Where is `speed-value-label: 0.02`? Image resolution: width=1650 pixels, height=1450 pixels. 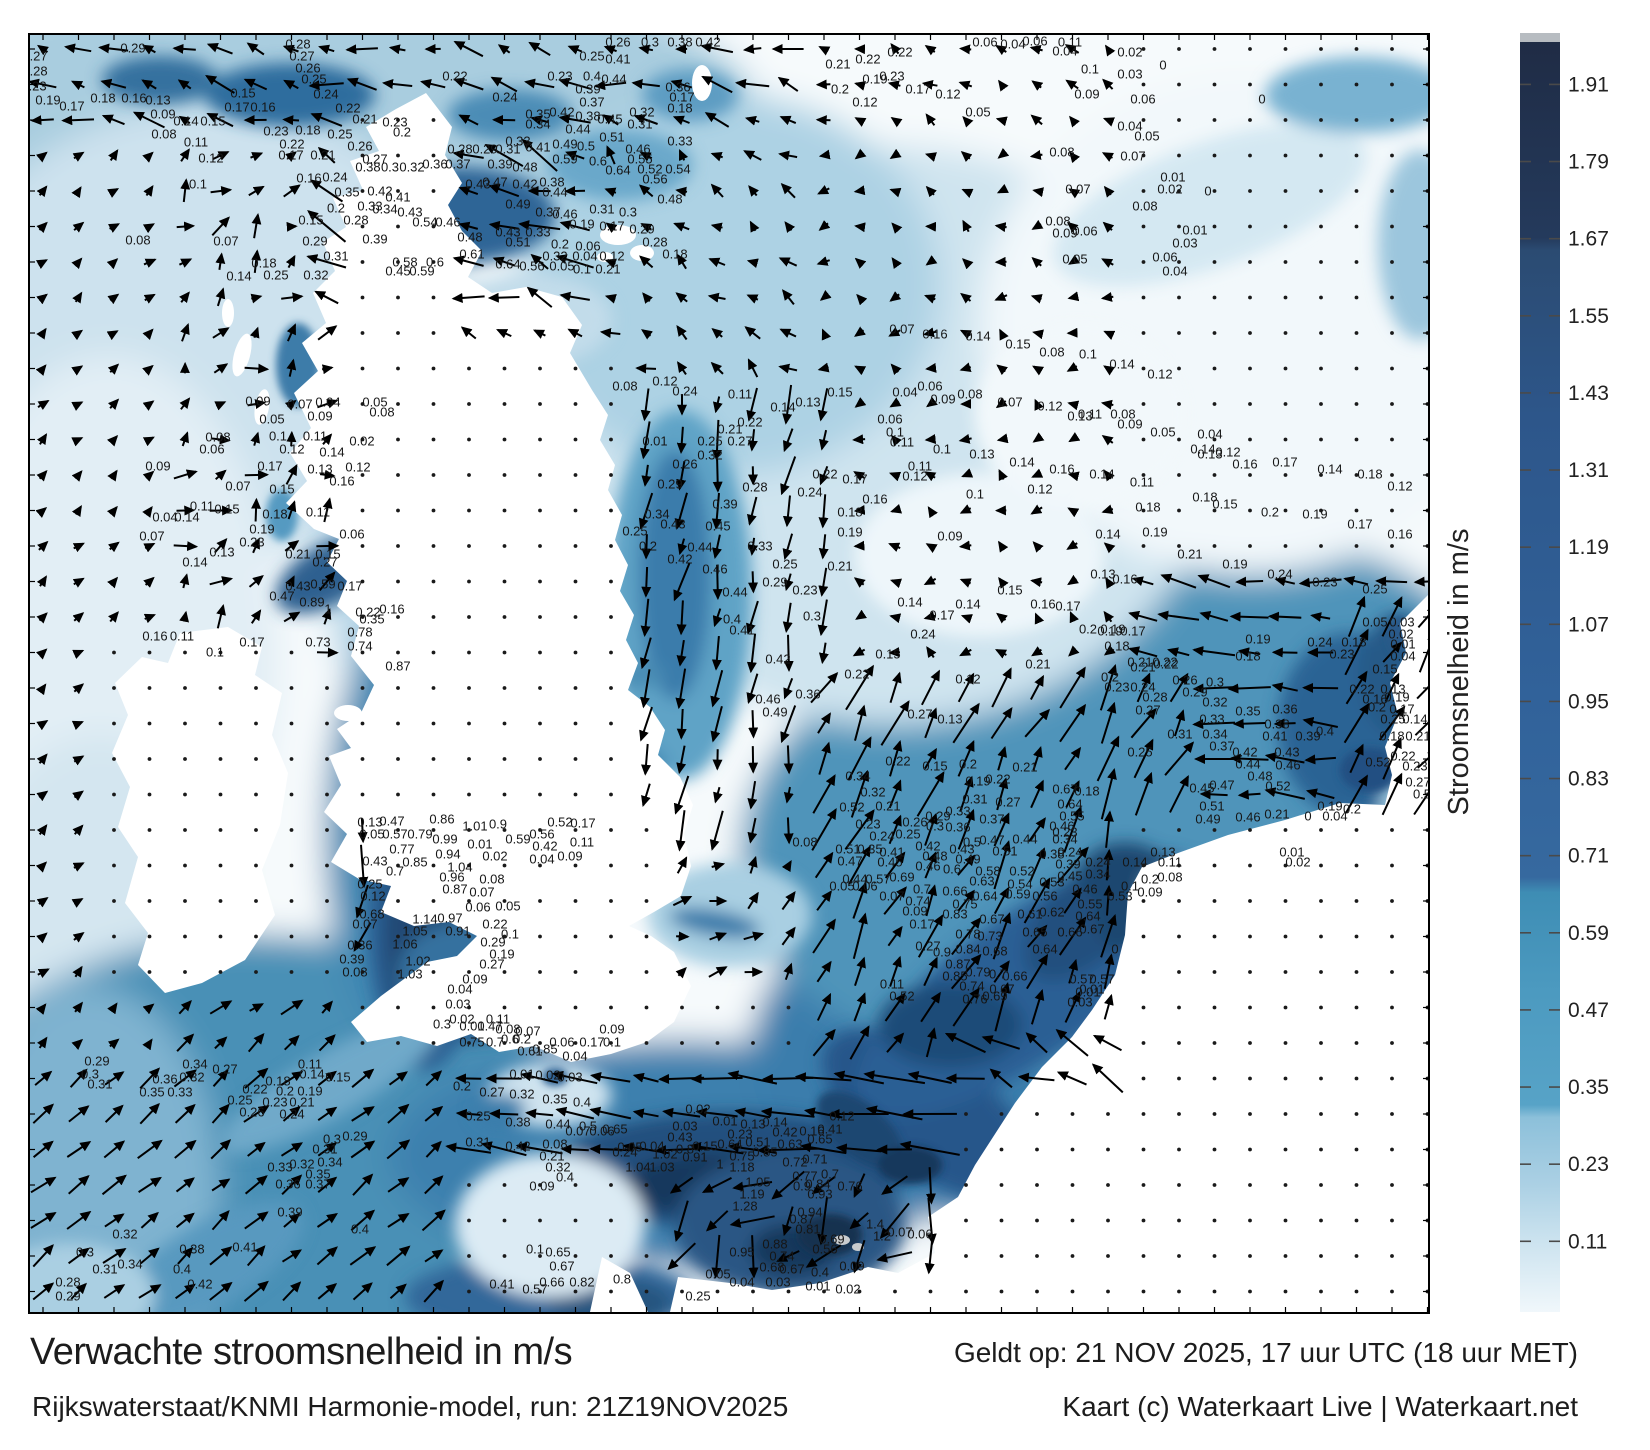 speed-value-label: 0.02 is located at coordinates (361, 440).